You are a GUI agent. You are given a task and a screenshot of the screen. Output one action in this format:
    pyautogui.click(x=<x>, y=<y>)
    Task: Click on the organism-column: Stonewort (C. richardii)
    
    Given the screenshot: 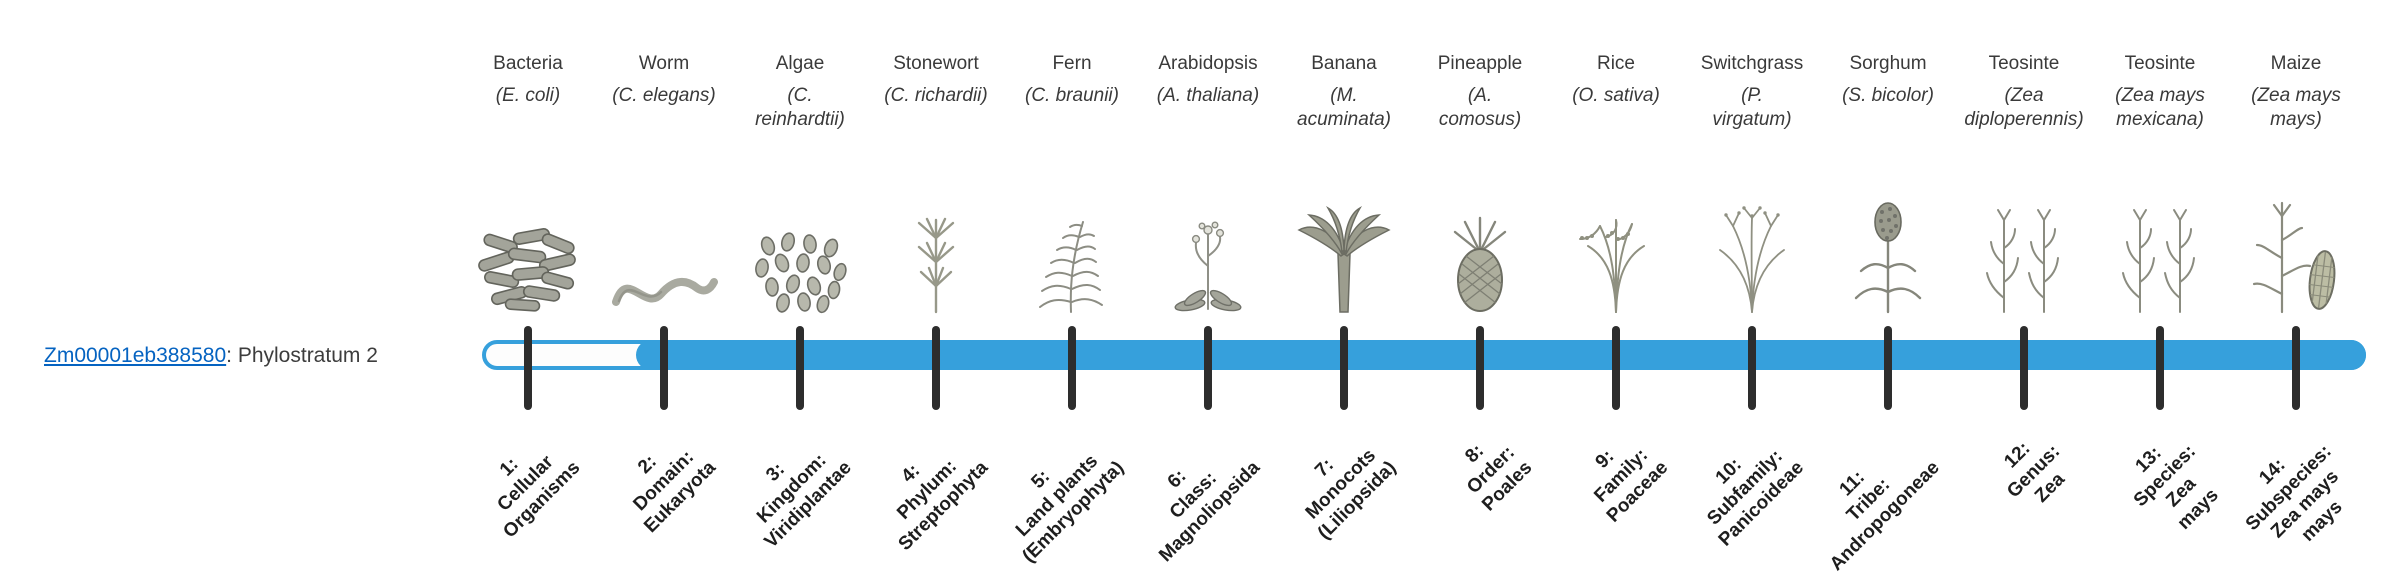 What is the action you would take?
    pyautogui.click(x=936, y=184)
    